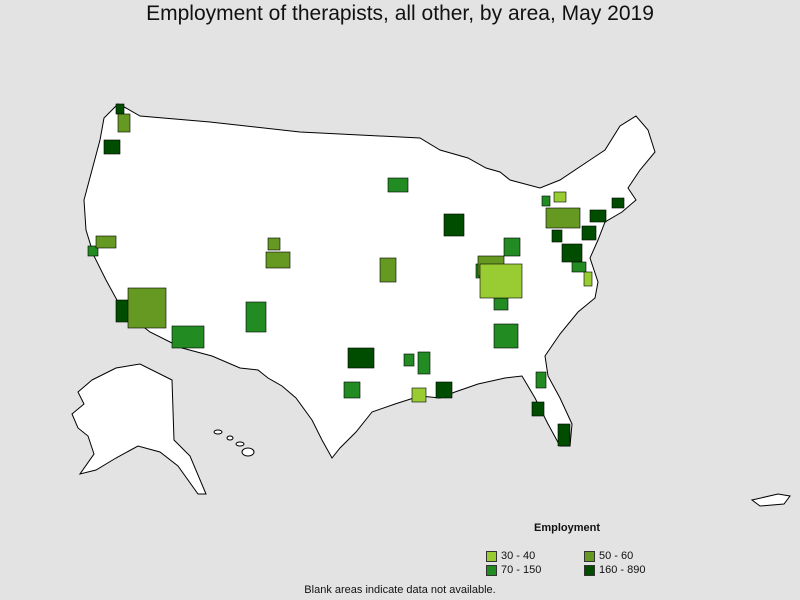  I want to click on legend-title: Employment, so click(567, 528).